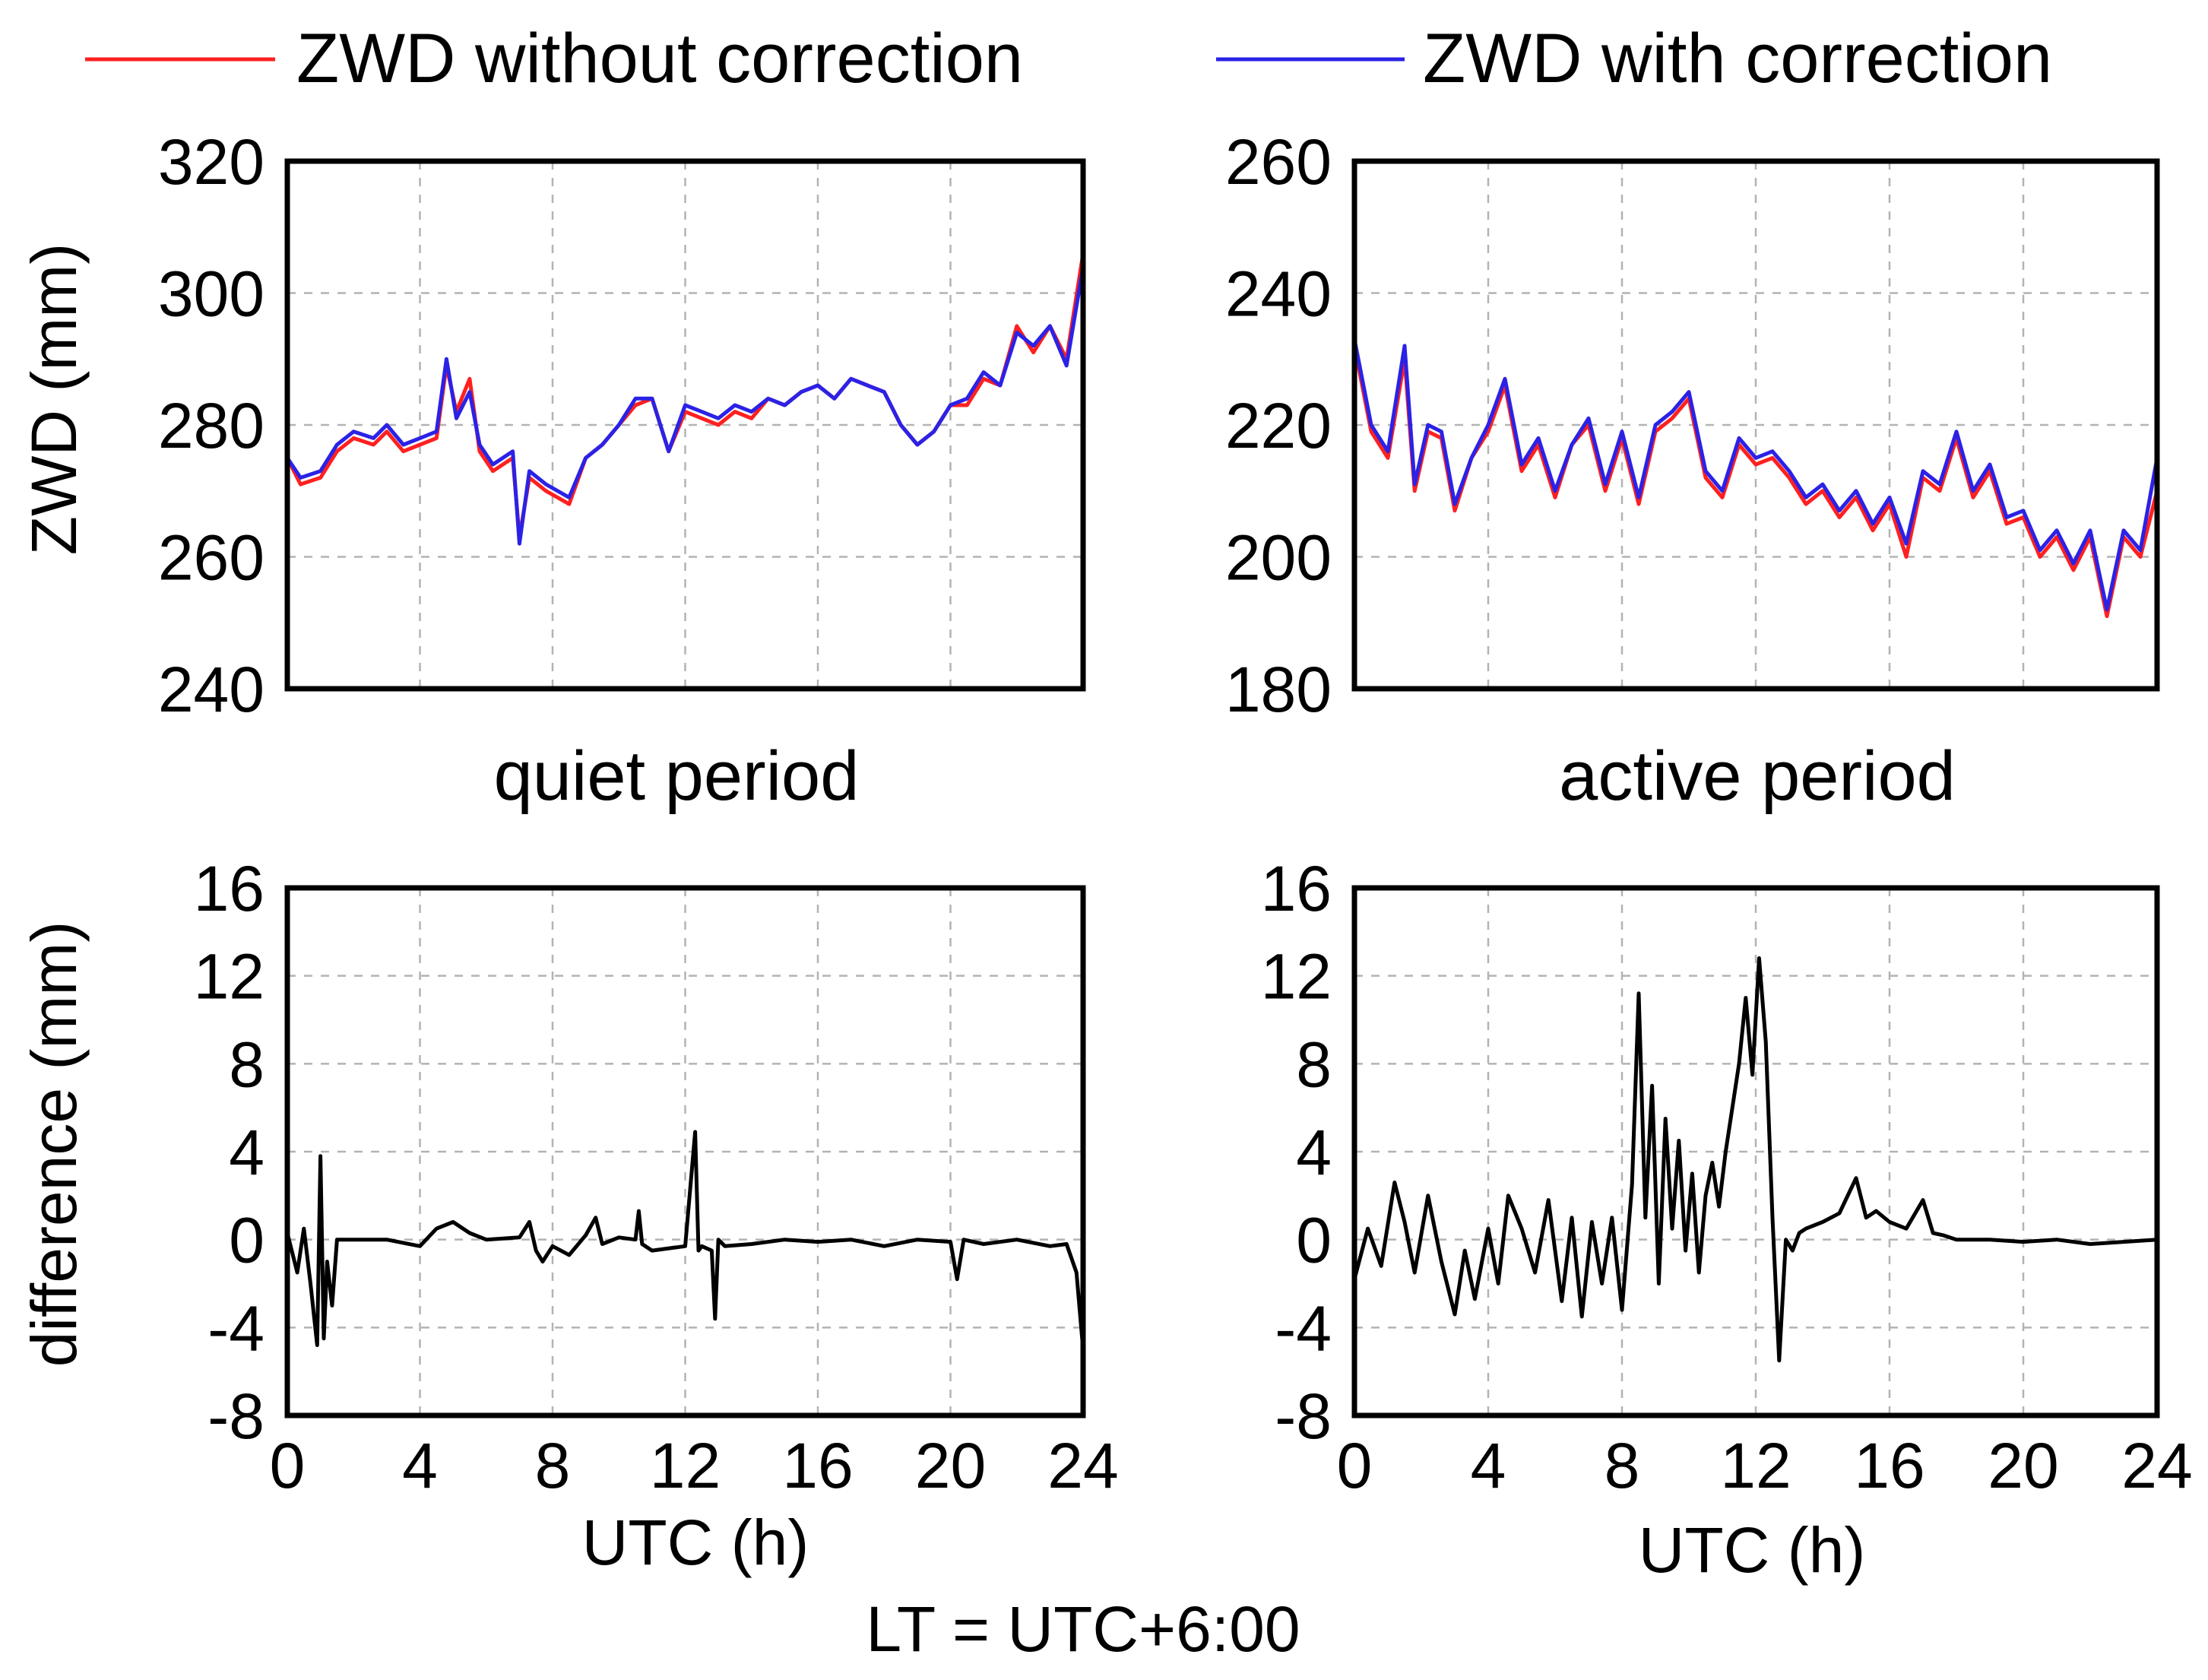 The width and height of the screenshot is (2208, 1680). I want to click on y-axis-label-zwd: ZWD (mm), so click(54, 399).